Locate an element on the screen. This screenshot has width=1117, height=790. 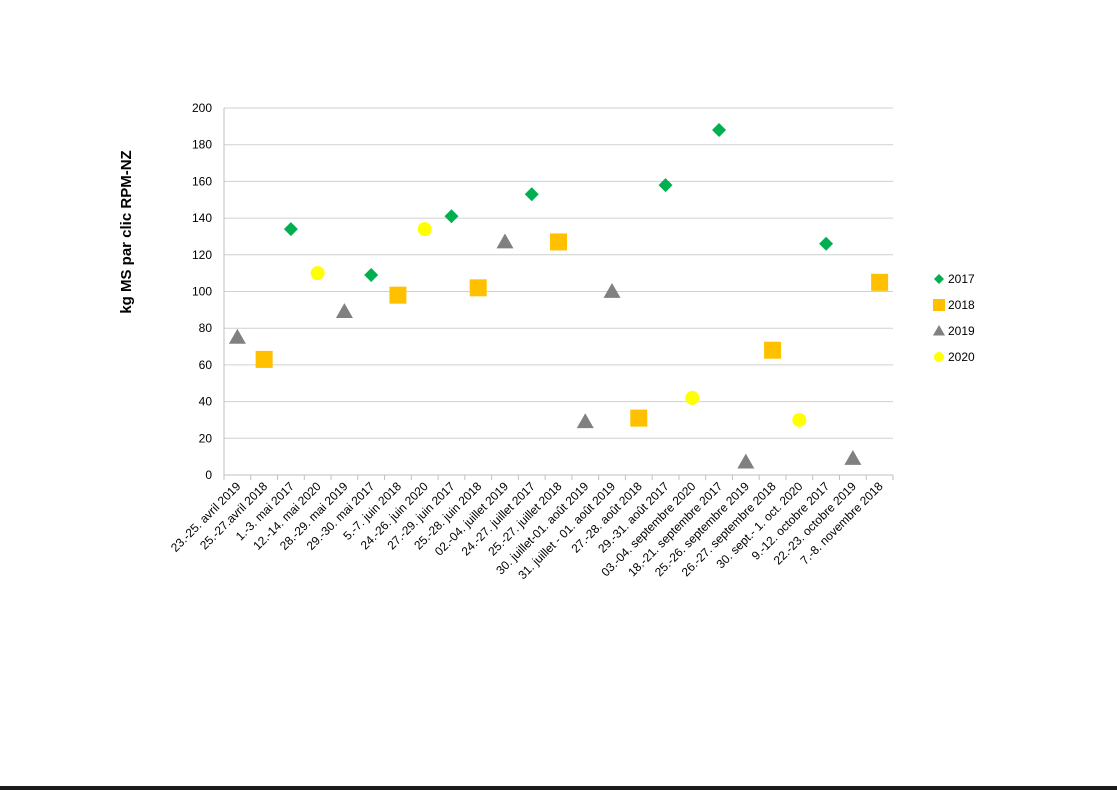
y-tick-label: 120 is located at coordinates (202, 255).